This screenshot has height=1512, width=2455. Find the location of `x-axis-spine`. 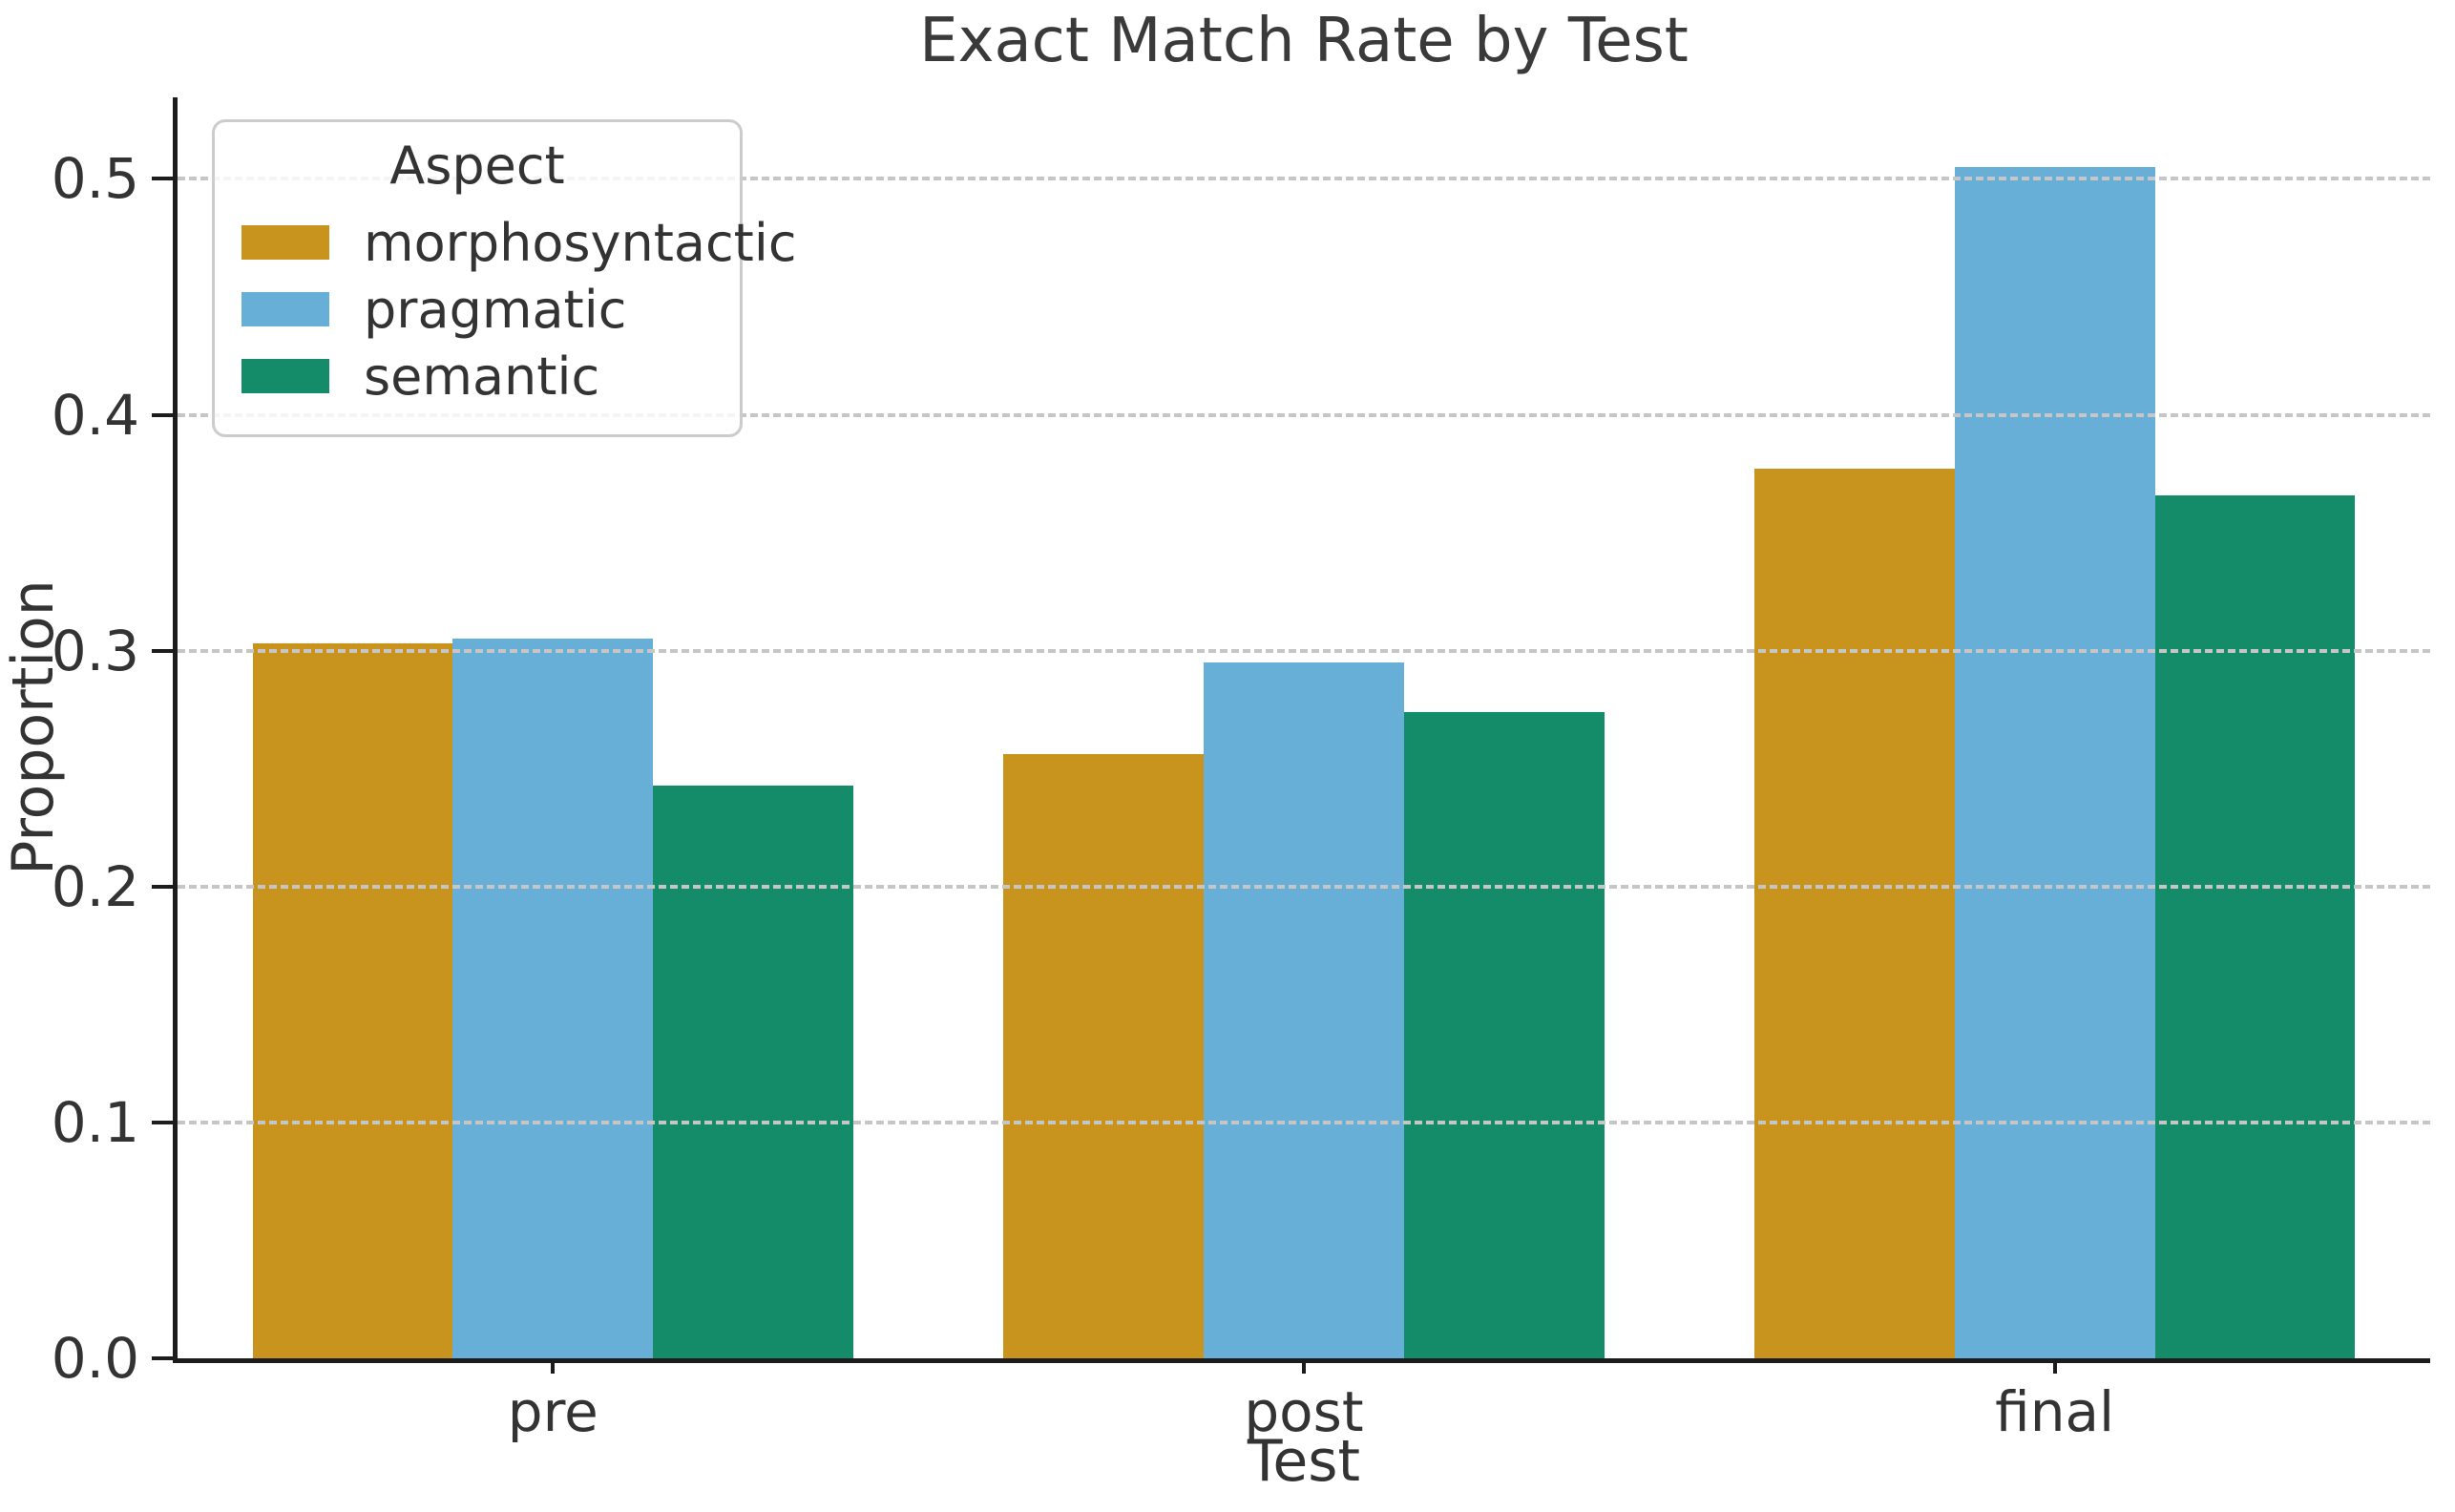

x-axis-spine is located at coordinates (1301, 1361).